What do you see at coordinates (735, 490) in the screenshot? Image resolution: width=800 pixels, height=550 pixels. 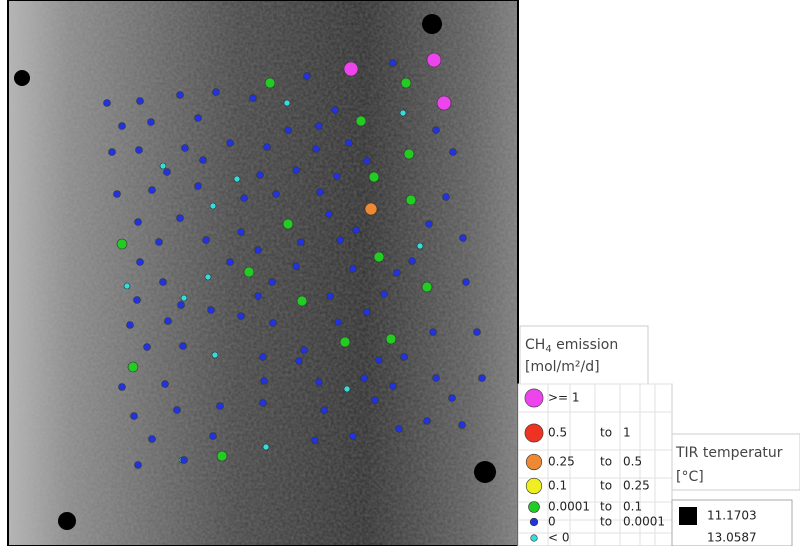 I see `tir-legend: TIR temperatur [°C] 11.1703 13.0587` at bounding box center [735, 490].